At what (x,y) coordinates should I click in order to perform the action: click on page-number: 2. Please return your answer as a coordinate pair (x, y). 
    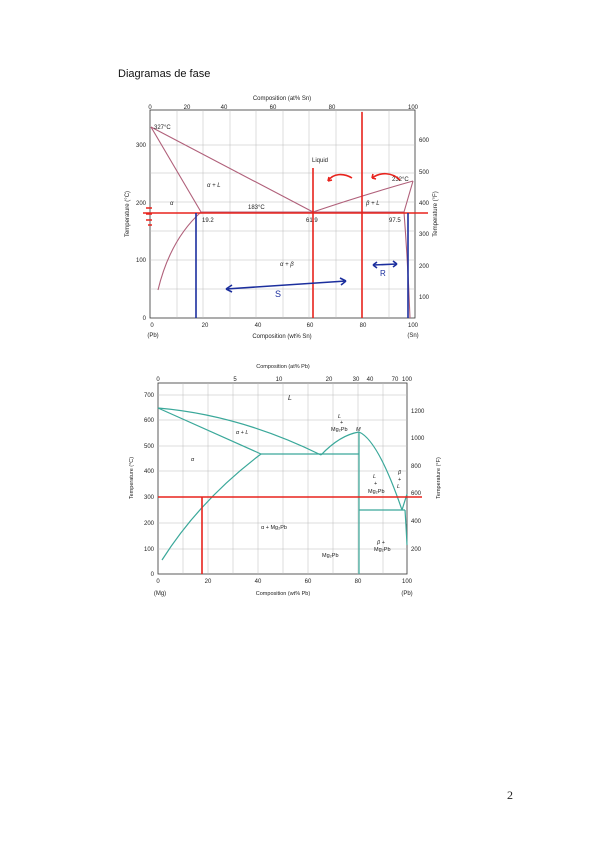
    Looking at the image, I should click on (510, 795).